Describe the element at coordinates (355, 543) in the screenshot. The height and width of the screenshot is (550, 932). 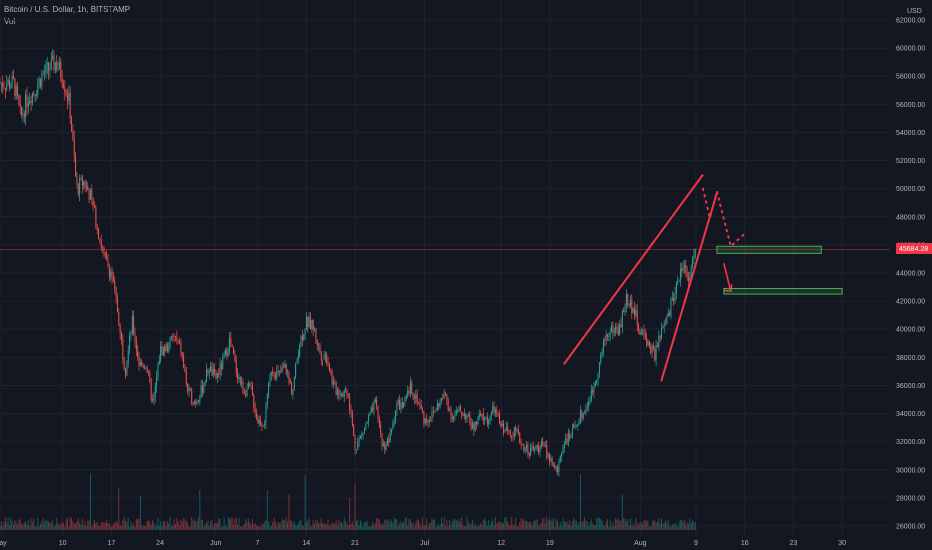
I see `x-tick-label: 21` at that location.